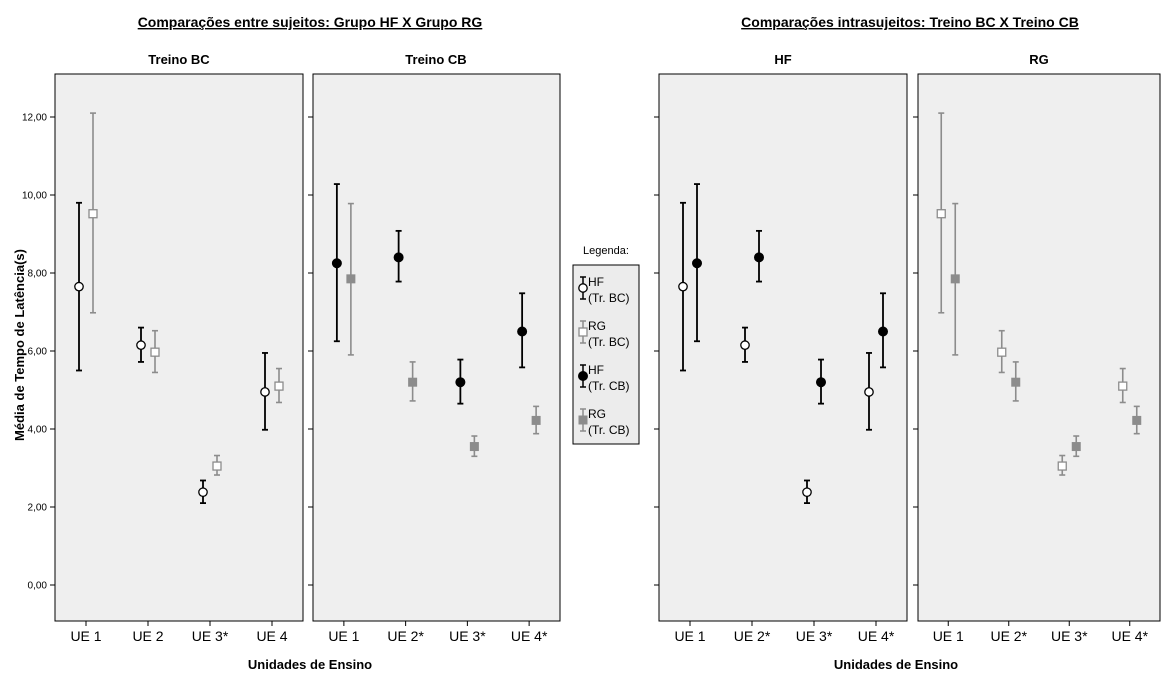 This screenshot has width=1162, height=675. I want to click on legend-item-3: RG (Tr. CB), so click(604, 422).